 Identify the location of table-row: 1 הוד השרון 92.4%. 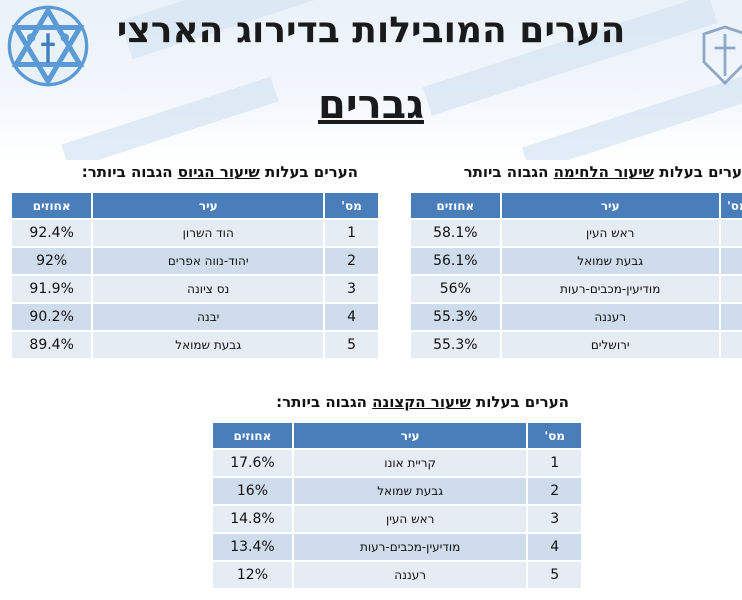
(195, 233).